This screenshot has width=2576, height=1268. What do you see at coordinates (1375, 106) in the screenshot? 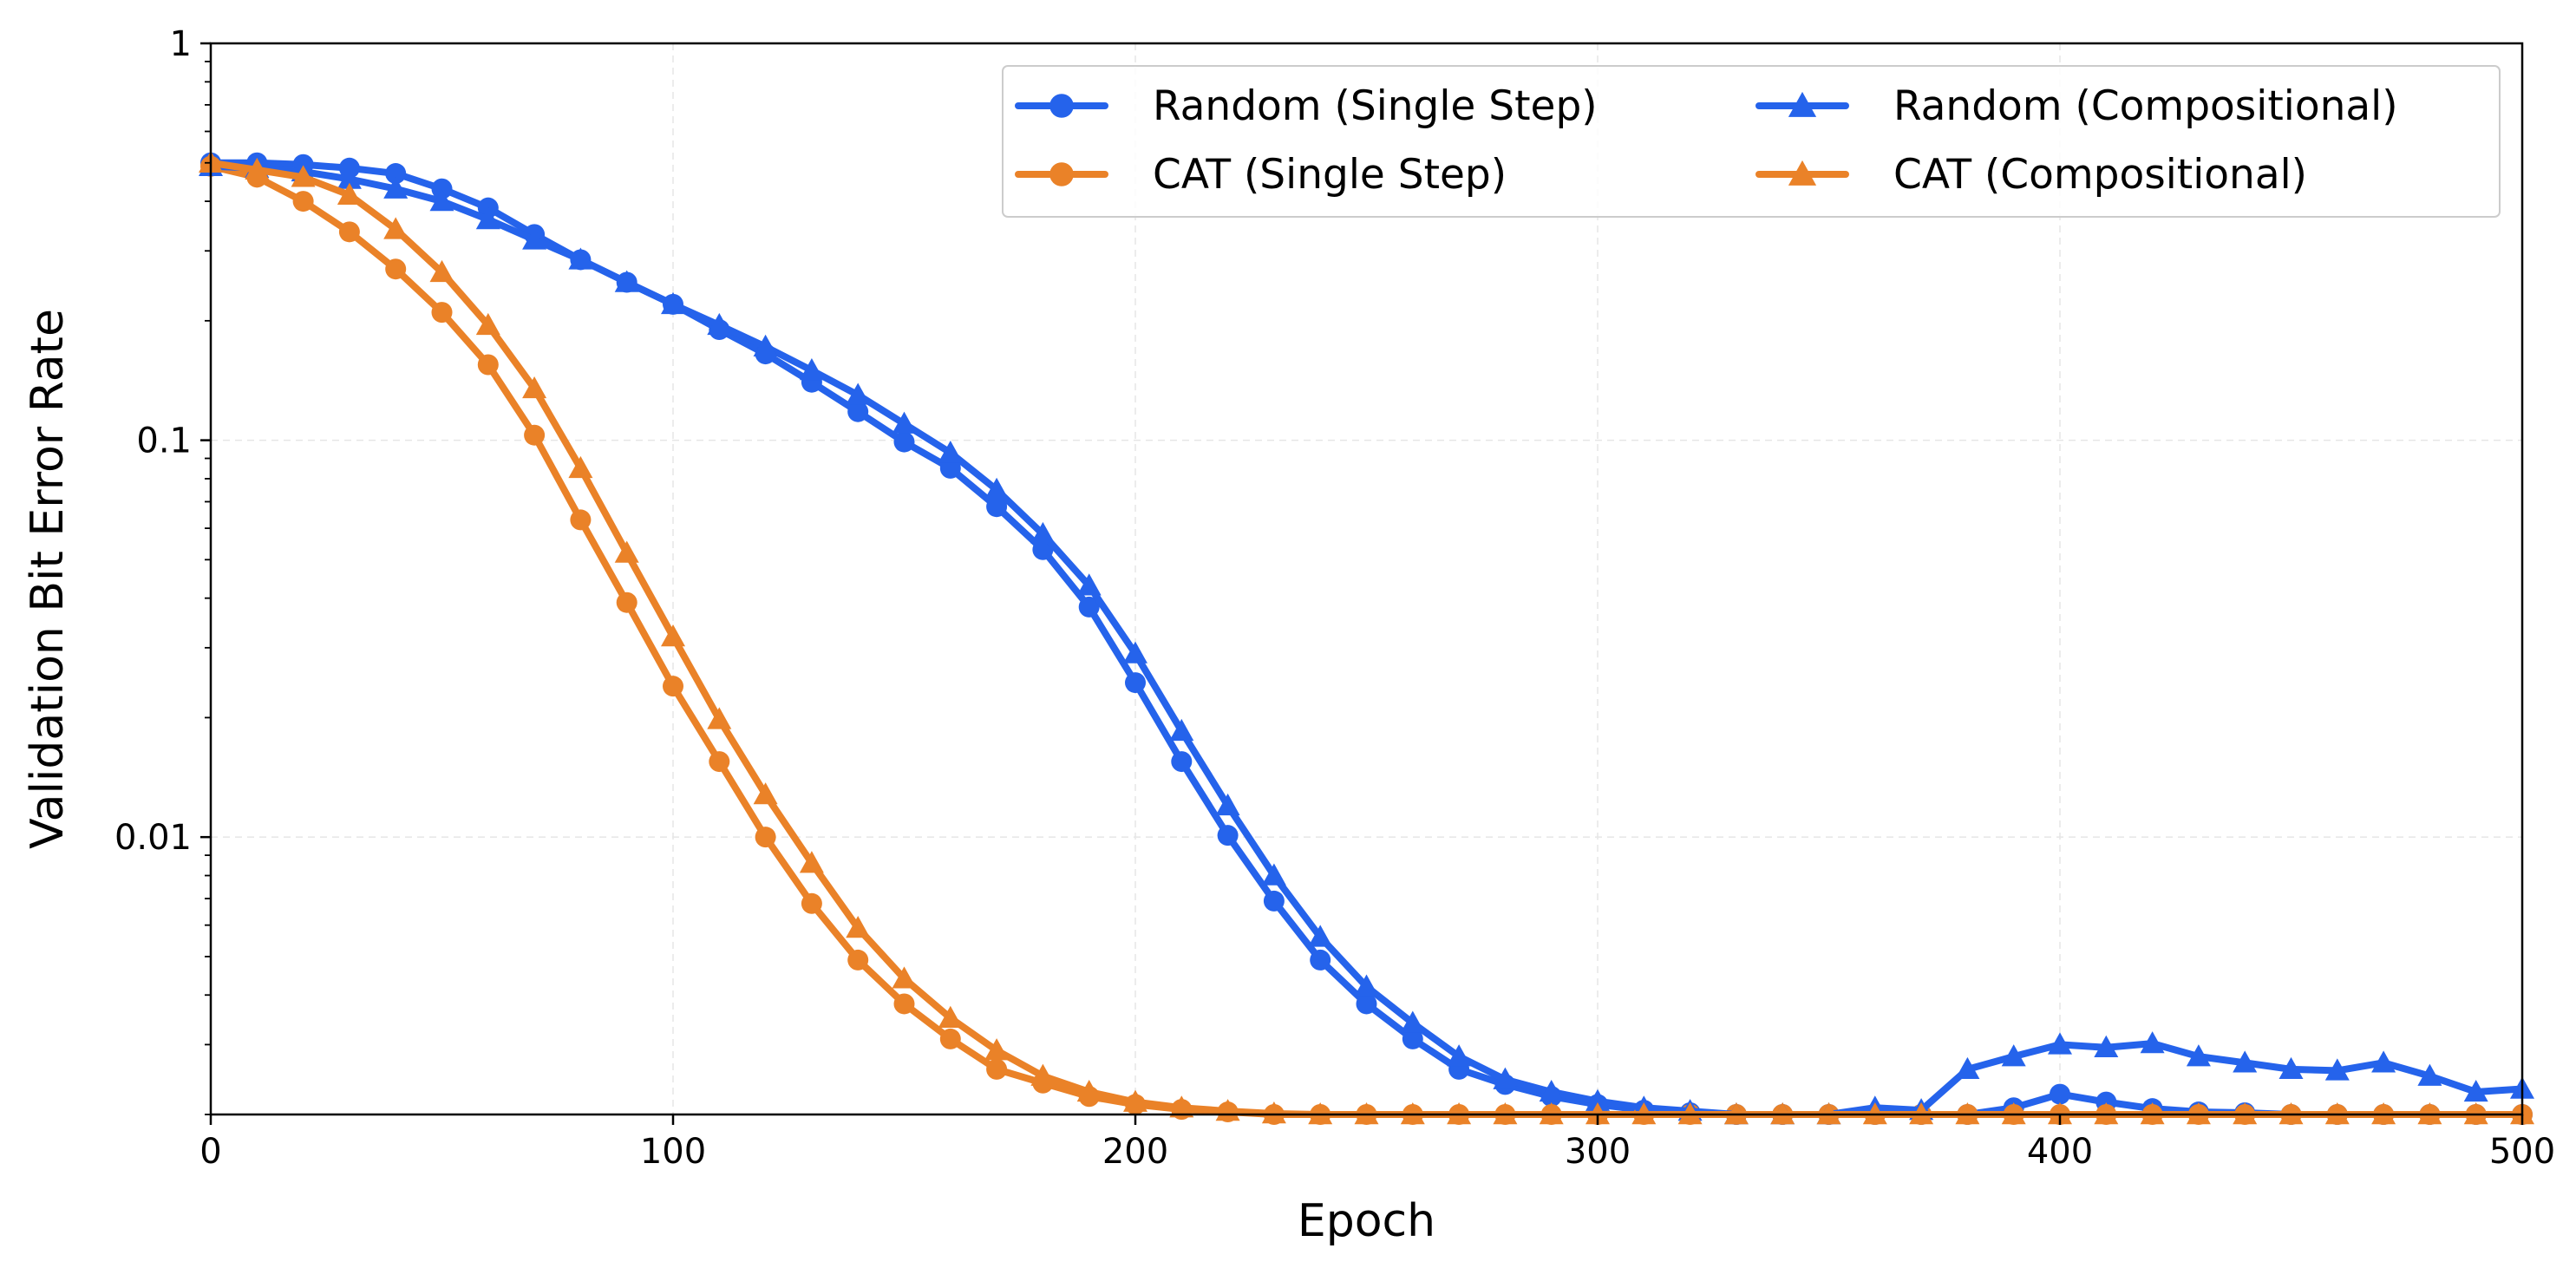
I see `legend-label: Random (Single Step)` at bounding box center [1375, 106].